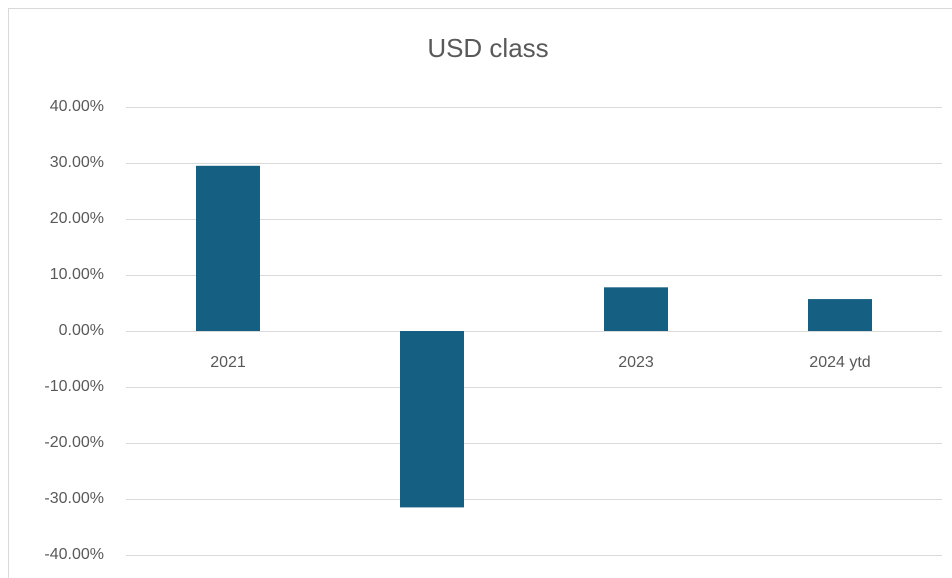 Image resolution: width=952 pixels, height=578 pixels. What do you see at coordinates (77, 106) in the screenshot?
I see `y-tick-label: 40.00%` at bounding box center [77, 106].